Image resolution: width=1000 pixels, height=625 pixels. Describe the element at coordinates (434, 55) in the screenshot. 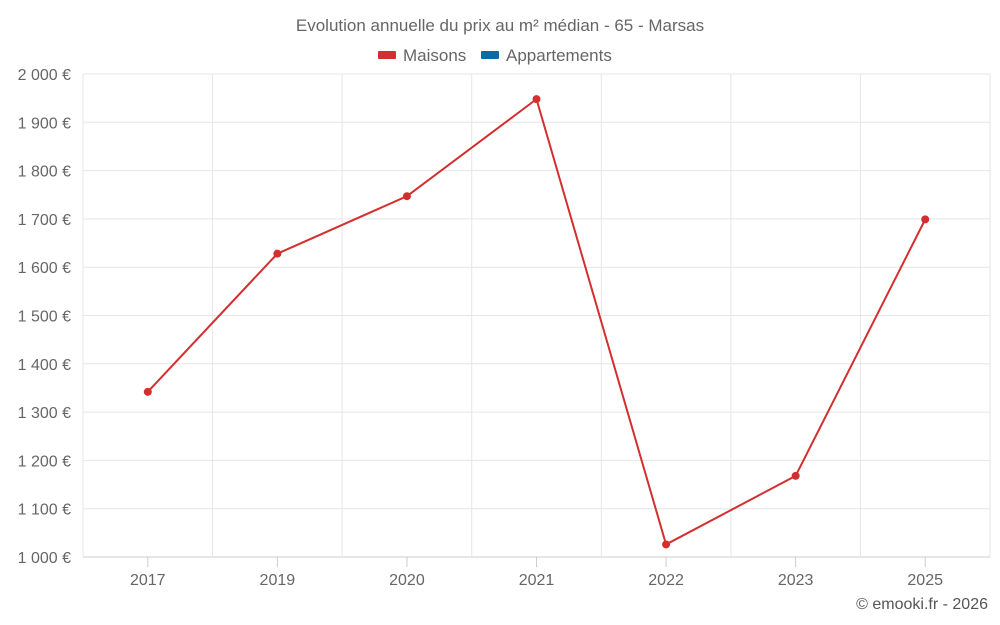

I see `legend-label-maisons: Maisons` at that location.